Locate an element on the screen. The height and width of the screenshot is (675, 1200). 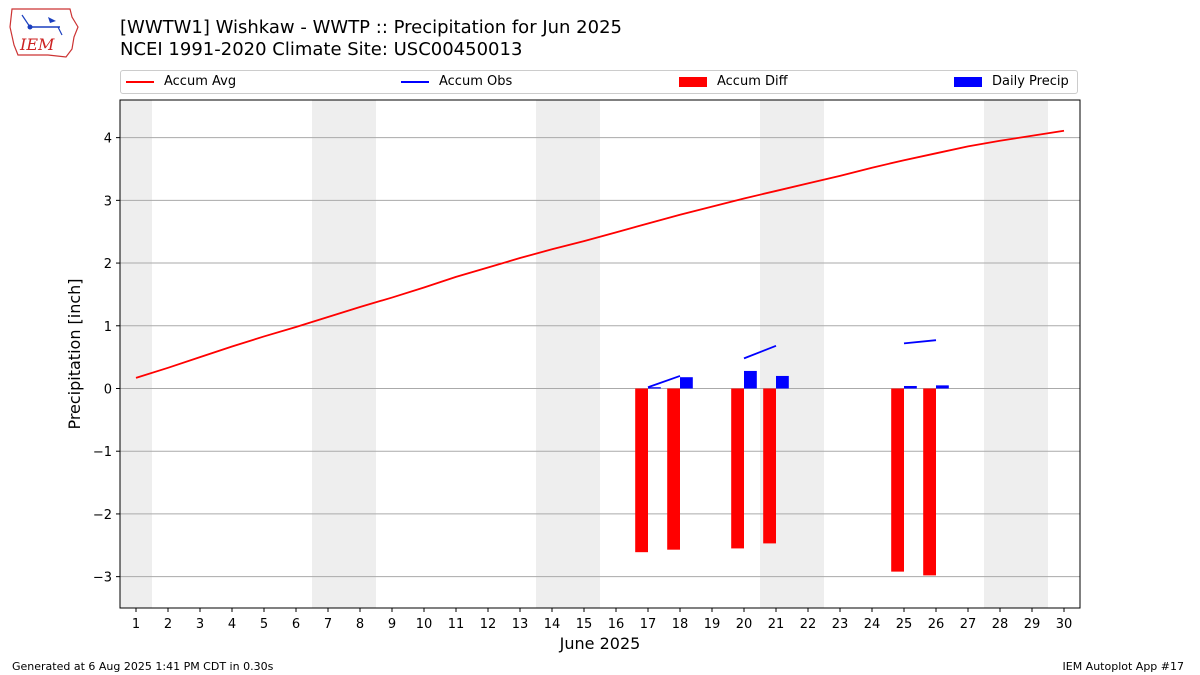
y-tick-label: 0 is located at coordinates (108, 389).